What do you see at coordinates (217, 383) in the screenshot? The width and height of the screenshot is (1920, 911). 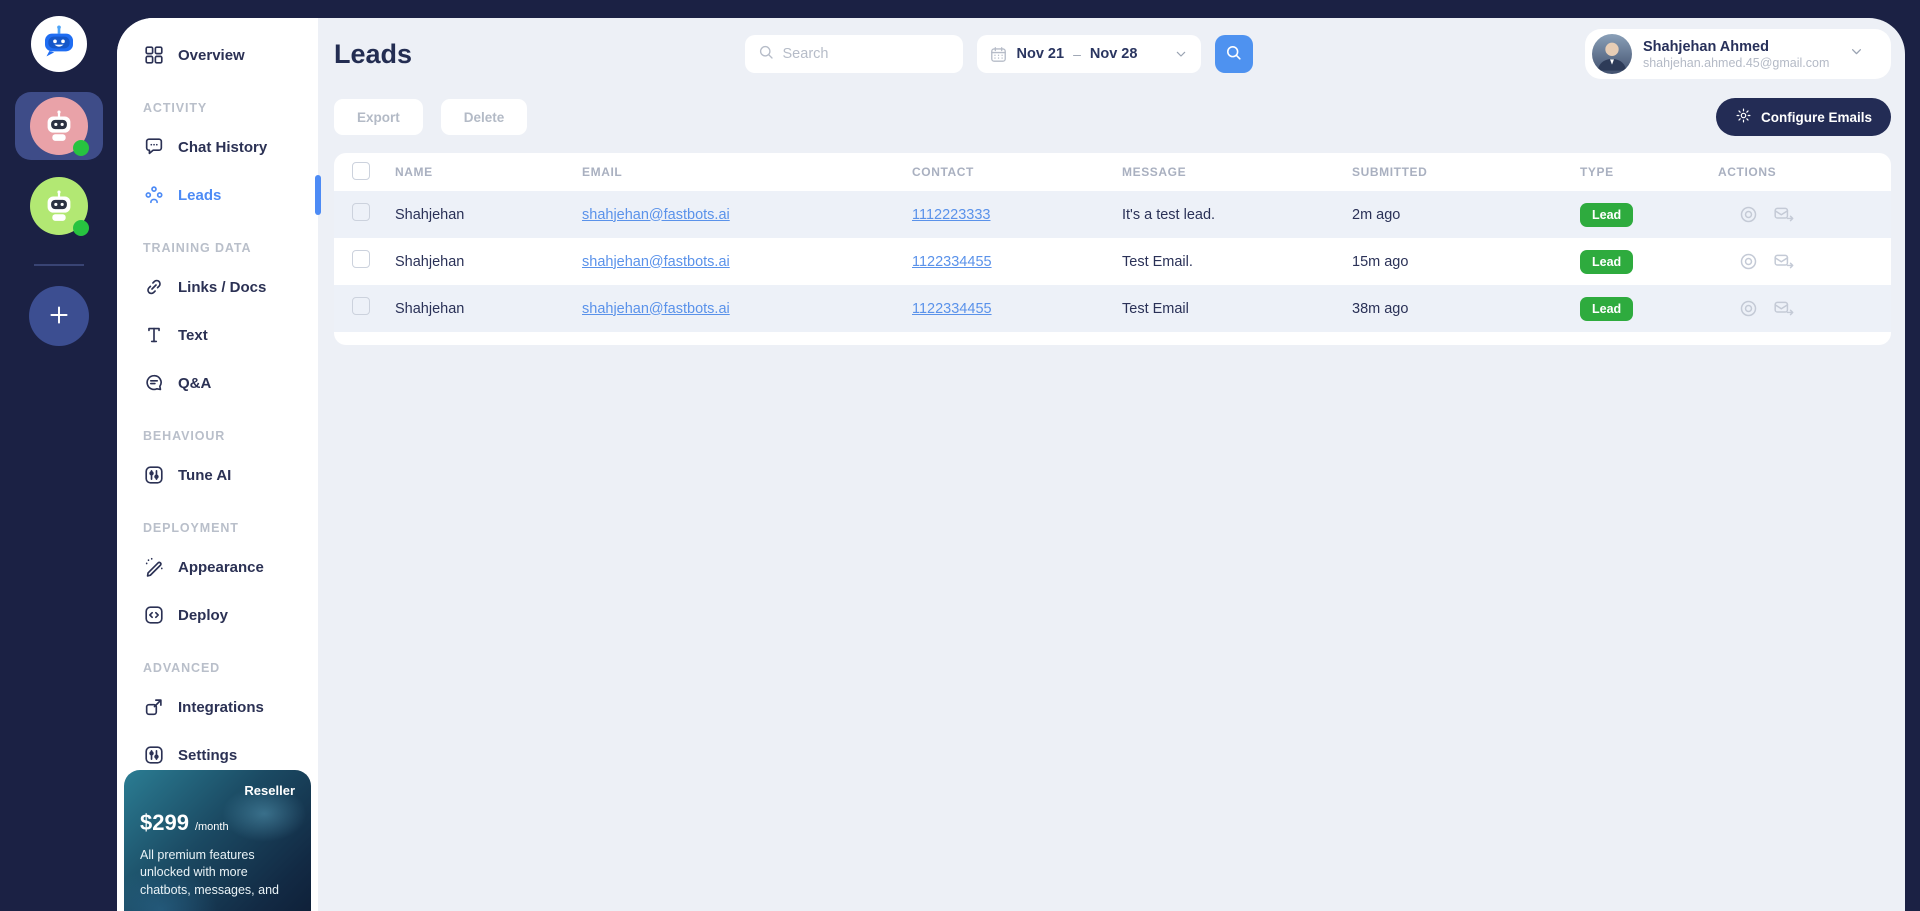 I see `sidebar-item-q-a: Q&A` at bounding box center [217, 383].